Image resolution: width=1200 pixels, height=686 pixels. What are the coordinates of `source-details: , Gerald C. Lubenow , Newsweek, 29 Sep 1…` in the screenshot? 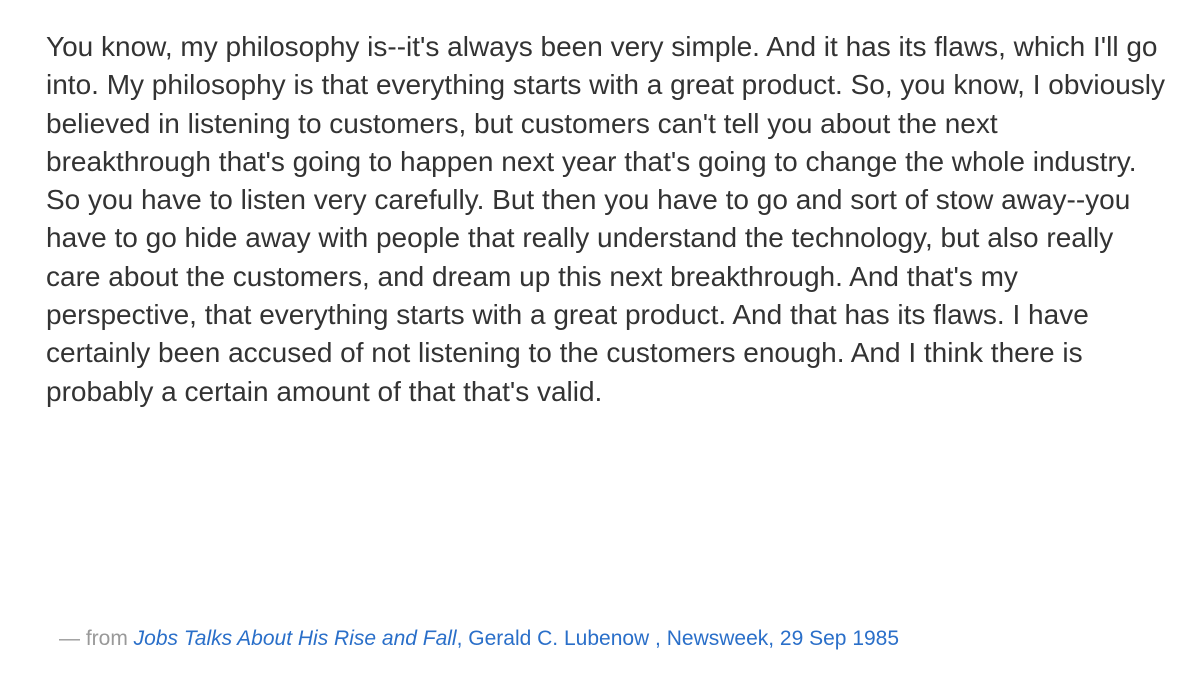 It's located at (678, 638).